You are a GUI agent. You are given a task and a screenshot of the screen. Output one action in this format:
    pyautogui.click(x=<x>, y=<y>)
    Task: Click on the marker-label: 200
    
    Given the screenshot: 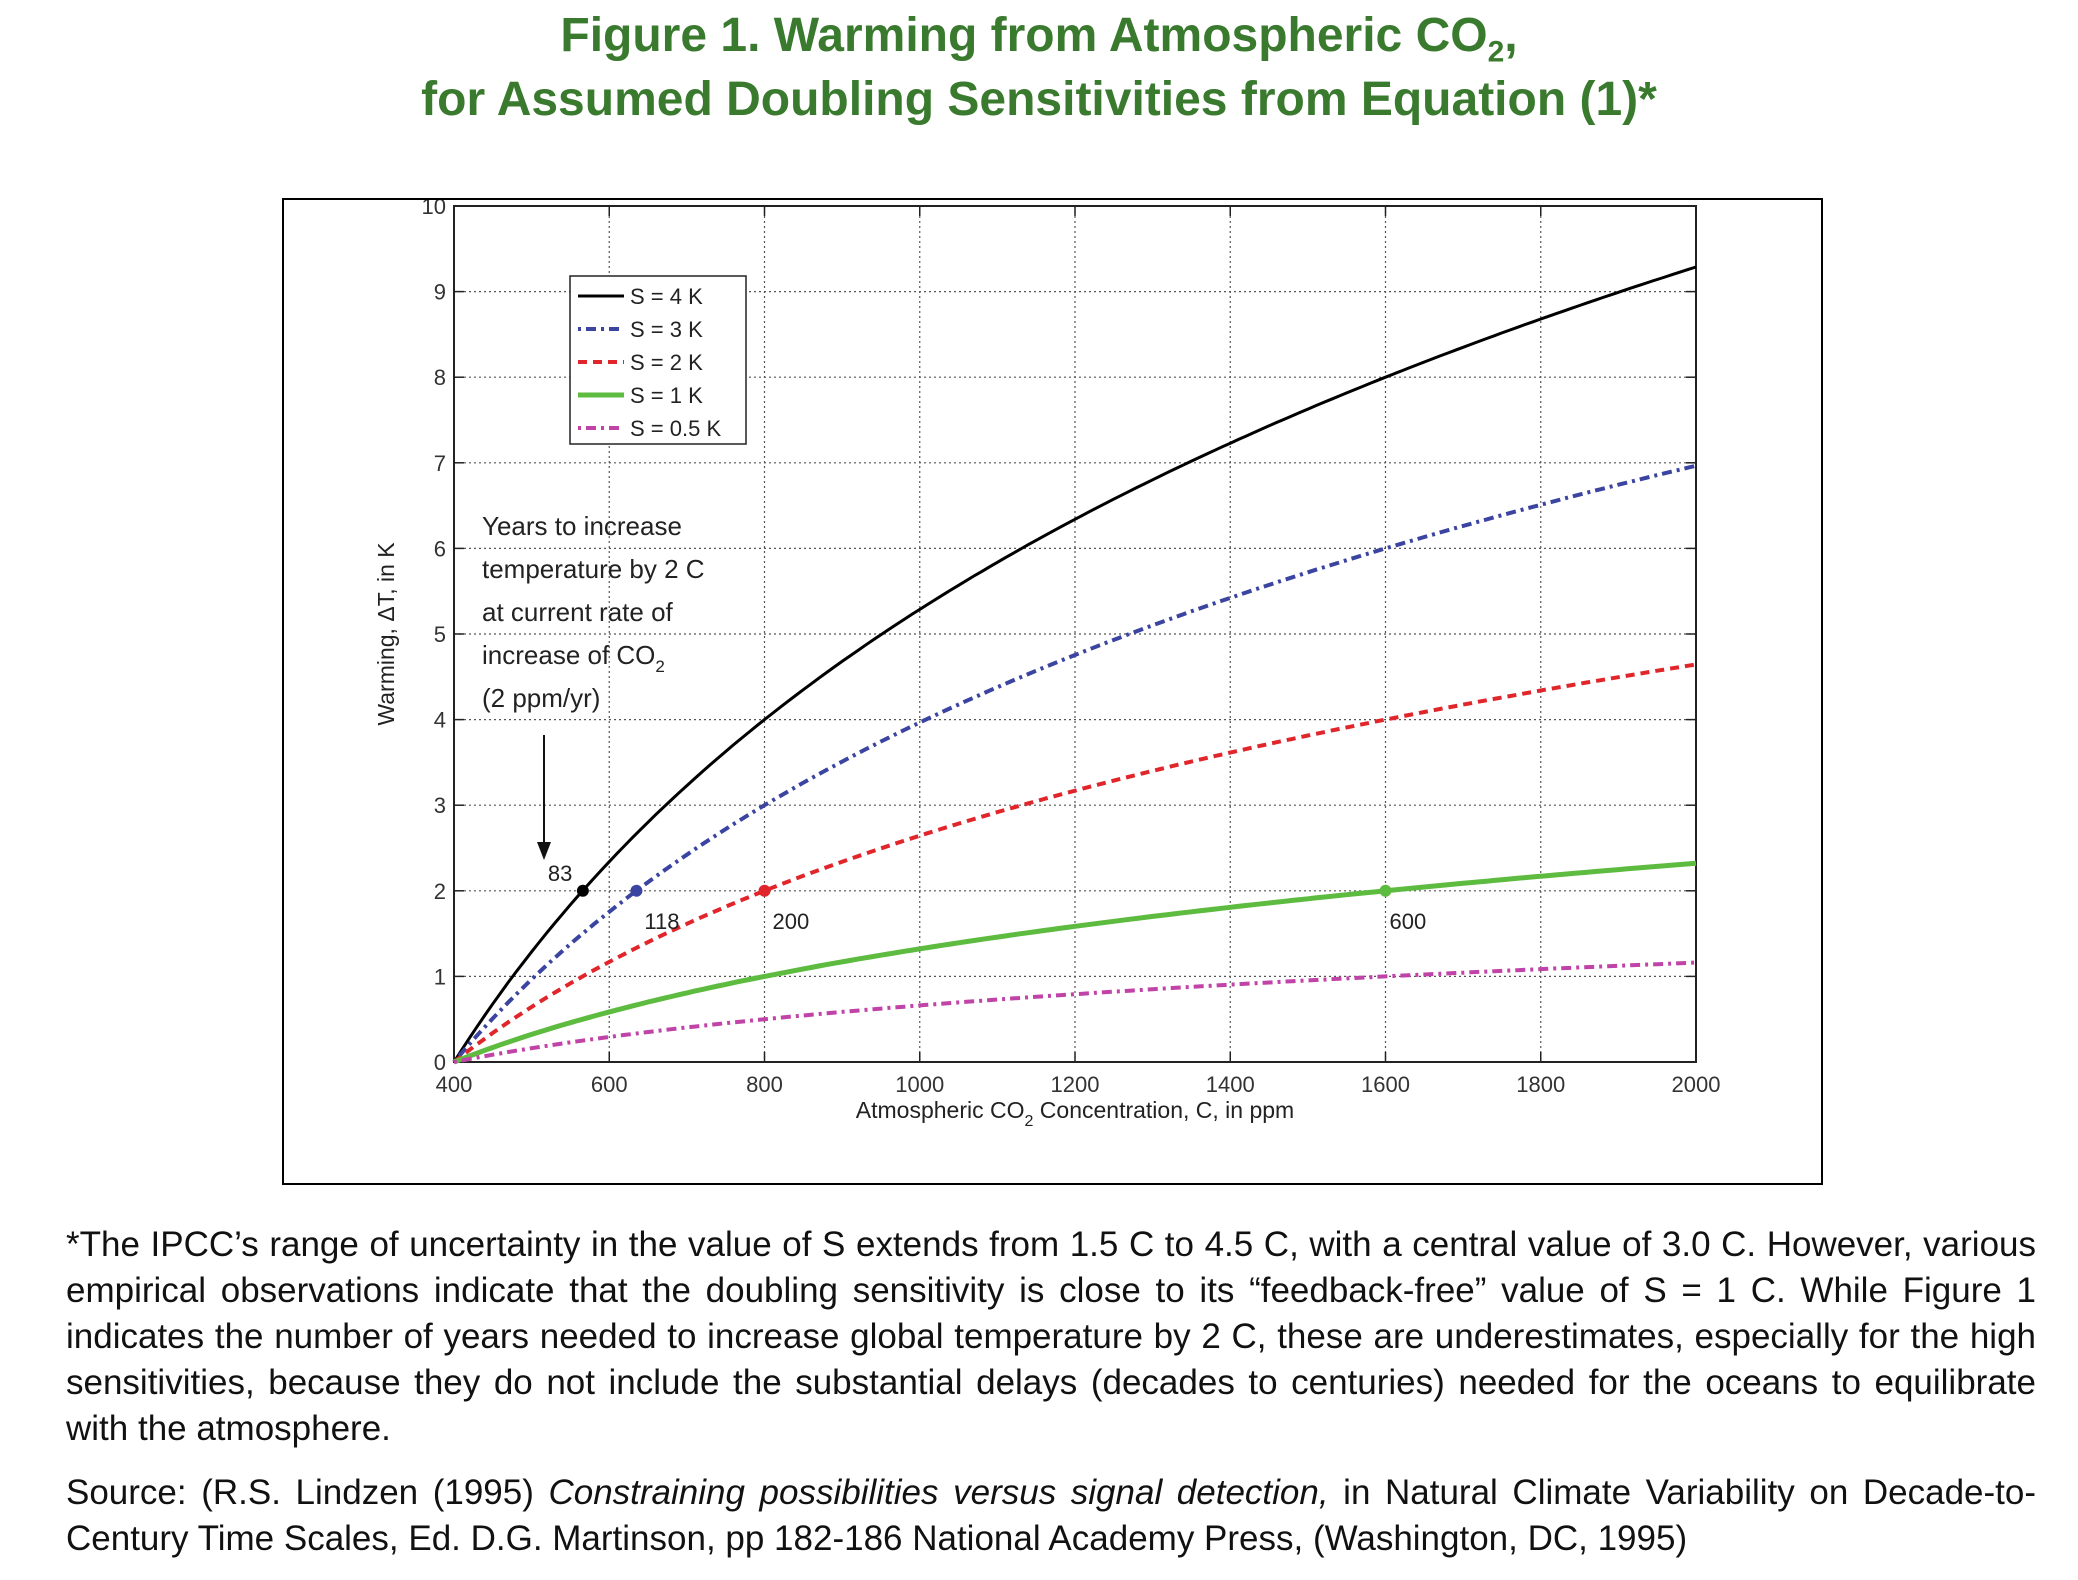 What is the action you would take?
    pyautogui.click(x=791, y=921)
    